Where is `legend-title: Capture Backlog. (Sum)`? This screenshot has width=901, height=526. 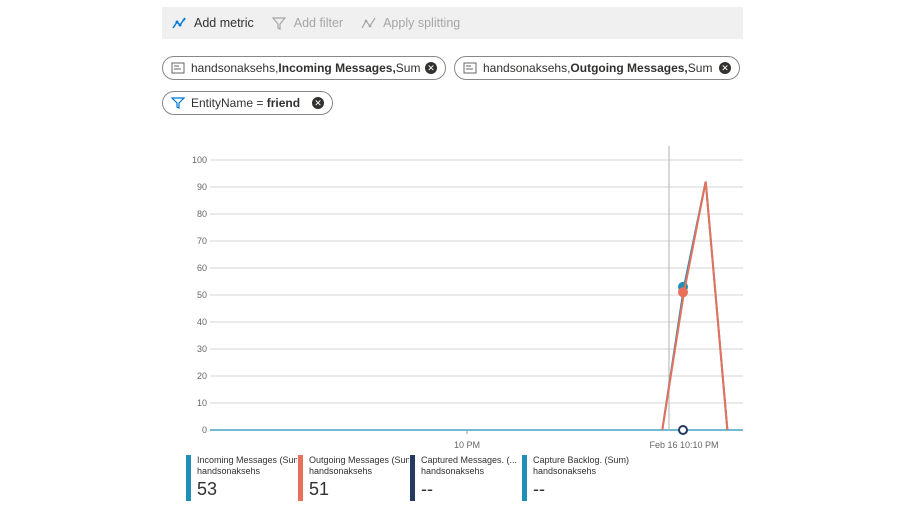
legend-title: Capture Backlog. (Sum) is located at coordinates (581, 460).